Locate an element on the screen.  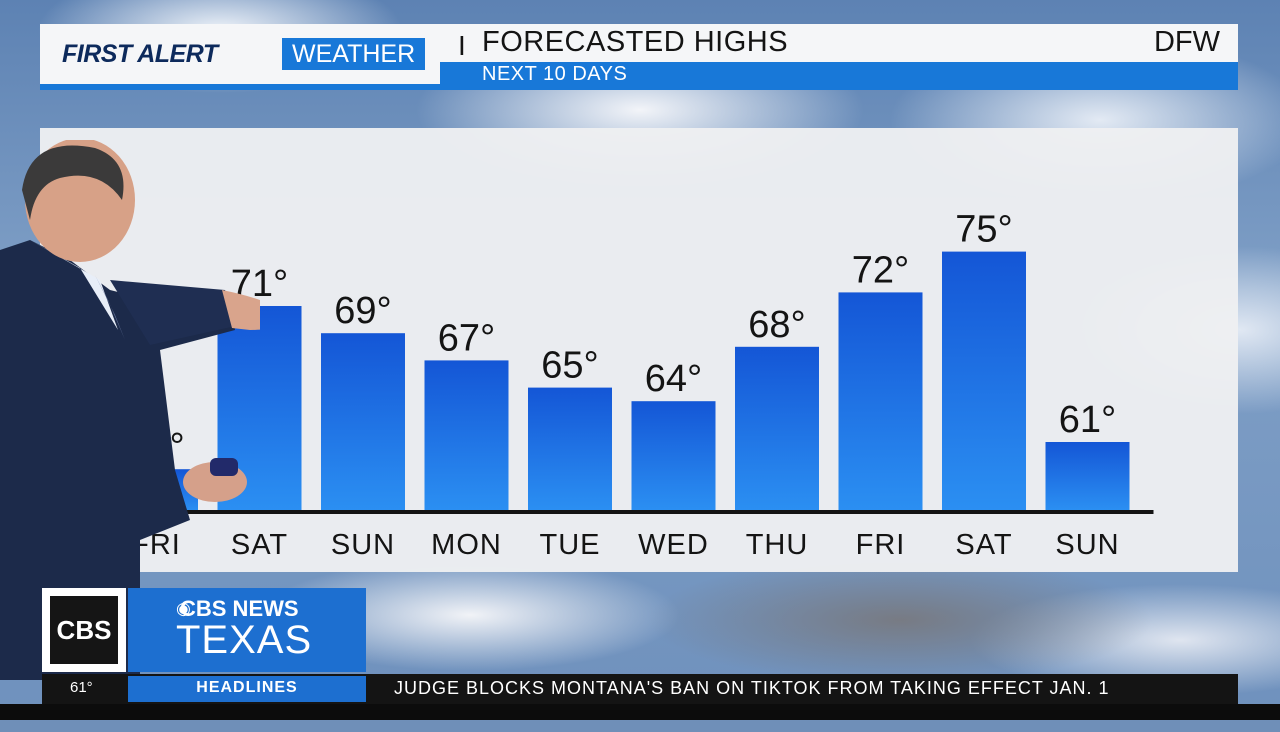
category-label-7: FRI is located at coordinates (881, 545).